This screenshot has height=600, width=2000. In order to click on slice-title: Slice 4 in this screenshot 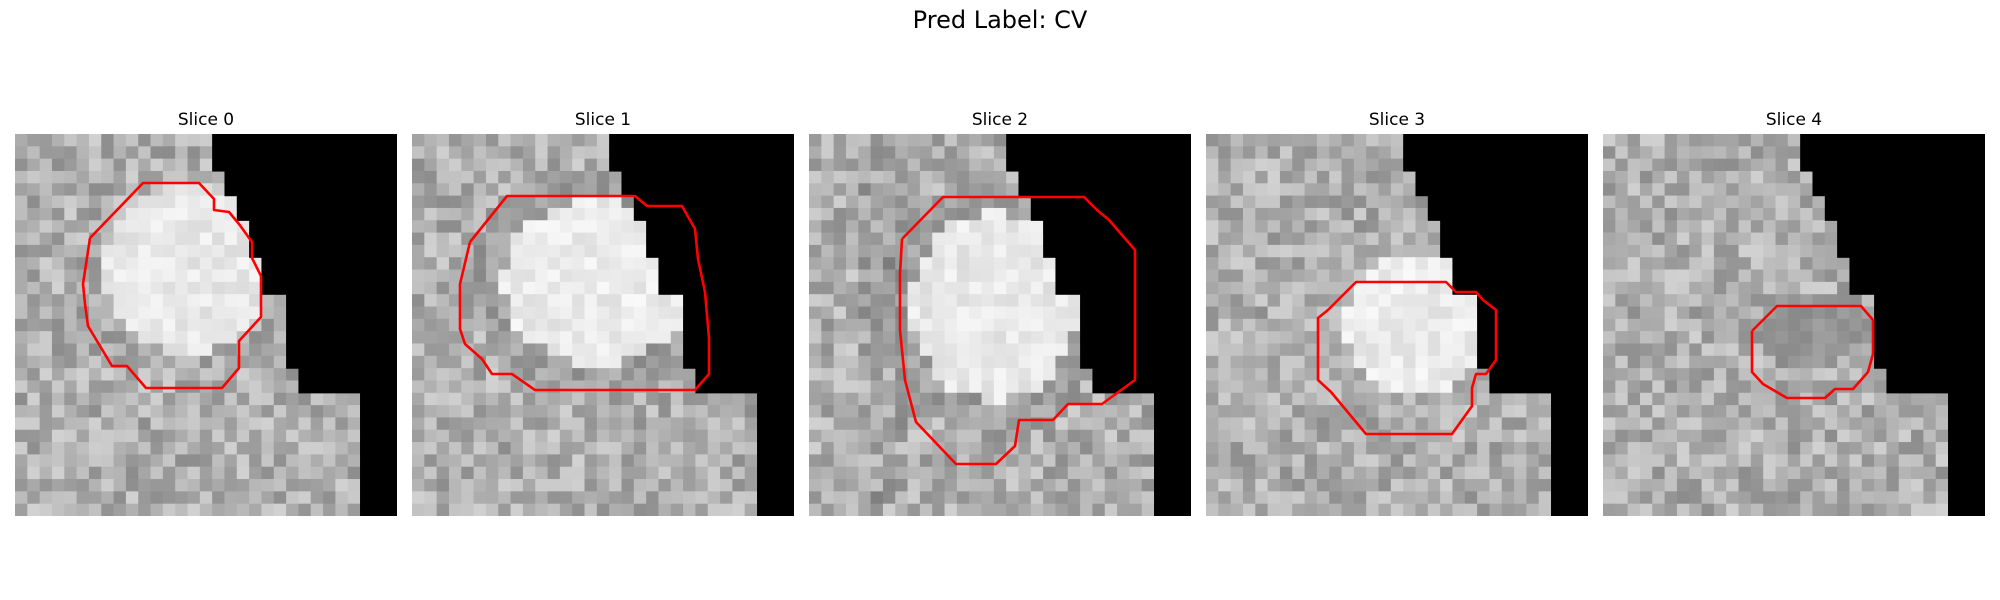, I will do `click(1794, 120)`.